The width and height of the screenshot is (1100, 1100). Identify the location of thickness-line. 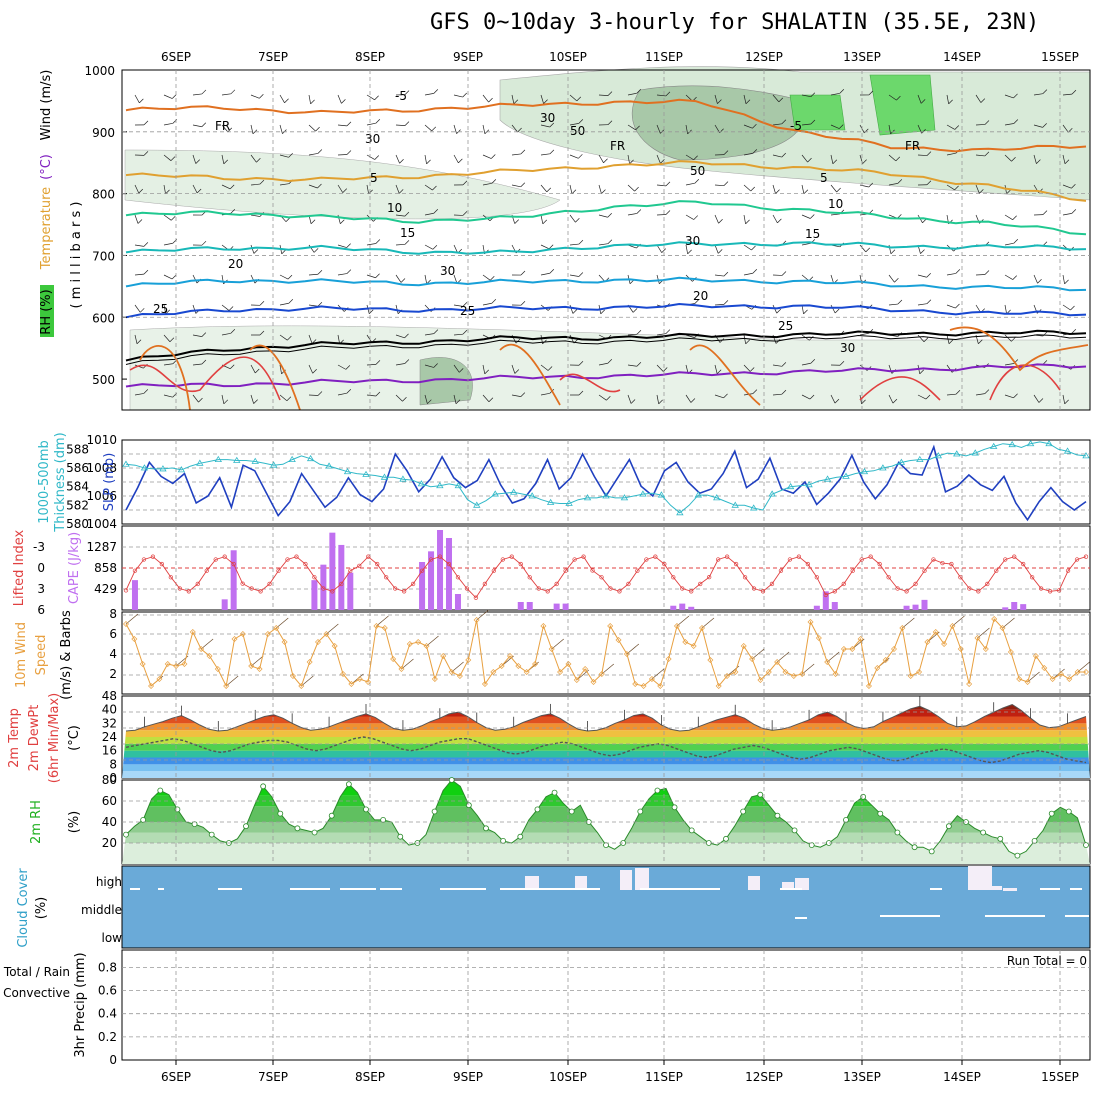
(606, 477).